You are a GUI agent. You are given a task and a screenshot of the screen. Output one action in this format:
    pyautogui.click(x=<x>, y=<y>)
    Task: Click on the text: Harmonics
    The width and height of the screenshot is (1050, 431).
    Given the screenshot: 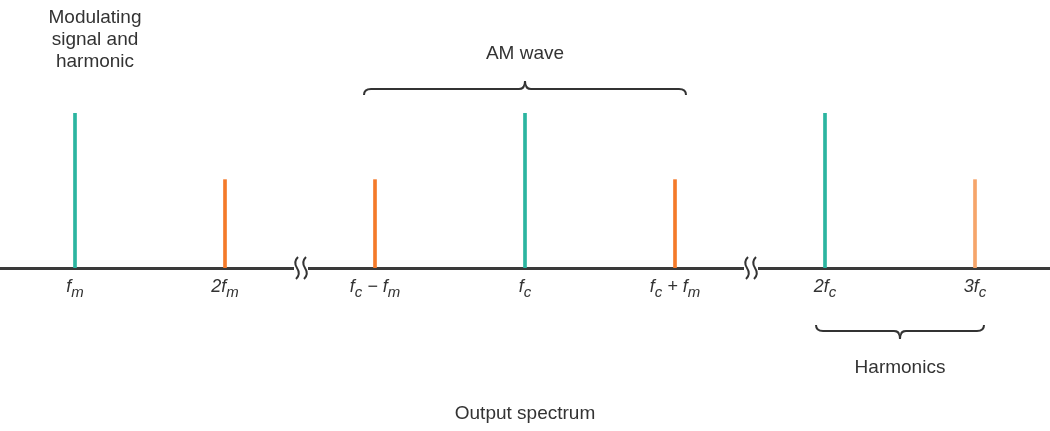 What is the action you would take?
    pyautogui.click(x=900, y=367)
    